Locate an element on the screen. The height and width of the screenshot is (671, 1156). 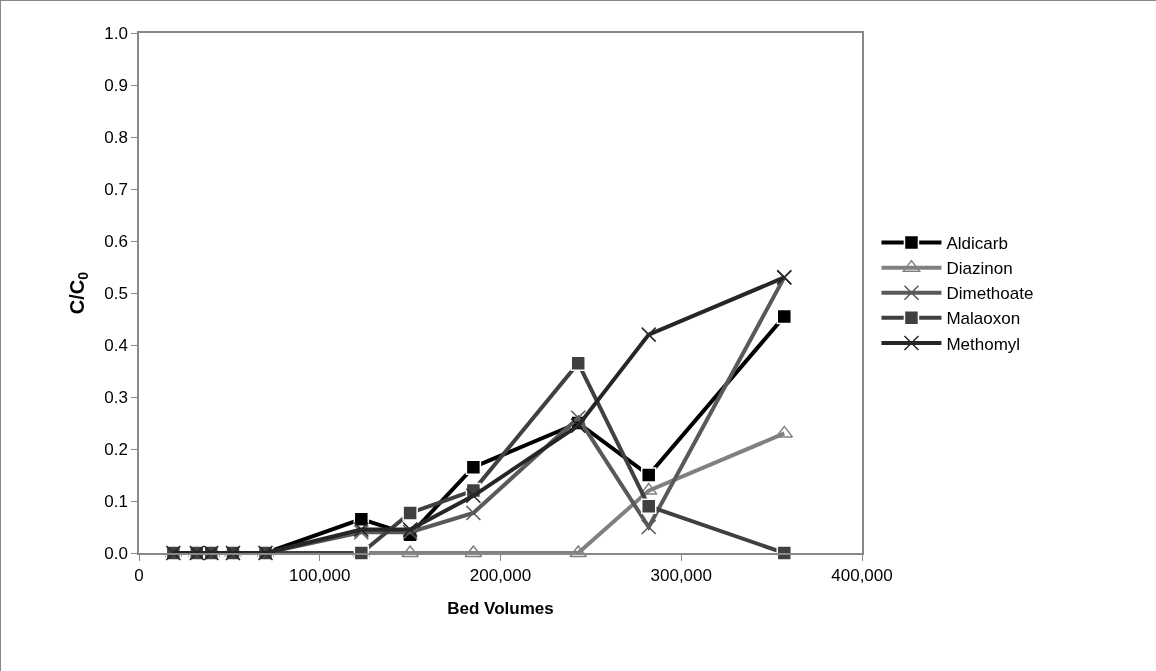
y-tick-label: 0.4 is located at coordinates (116, 345).